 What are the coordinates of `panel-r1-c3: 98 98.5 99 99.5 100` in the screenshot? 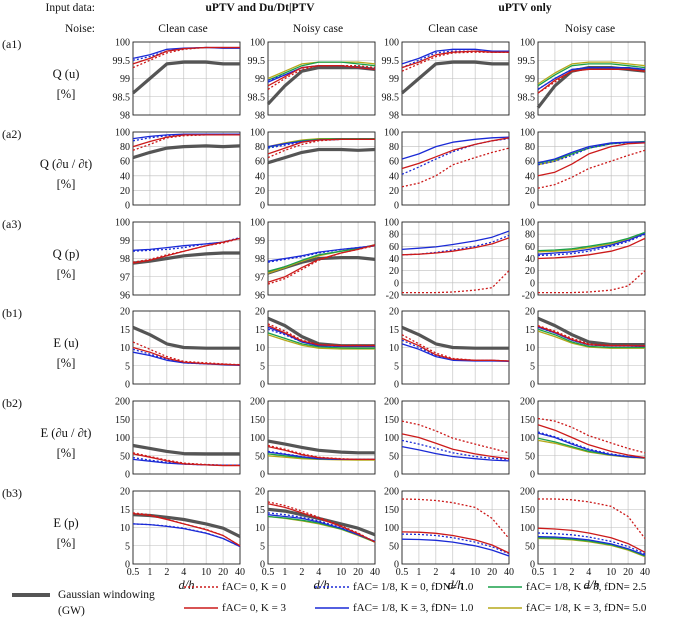 It's located at (446, 80).